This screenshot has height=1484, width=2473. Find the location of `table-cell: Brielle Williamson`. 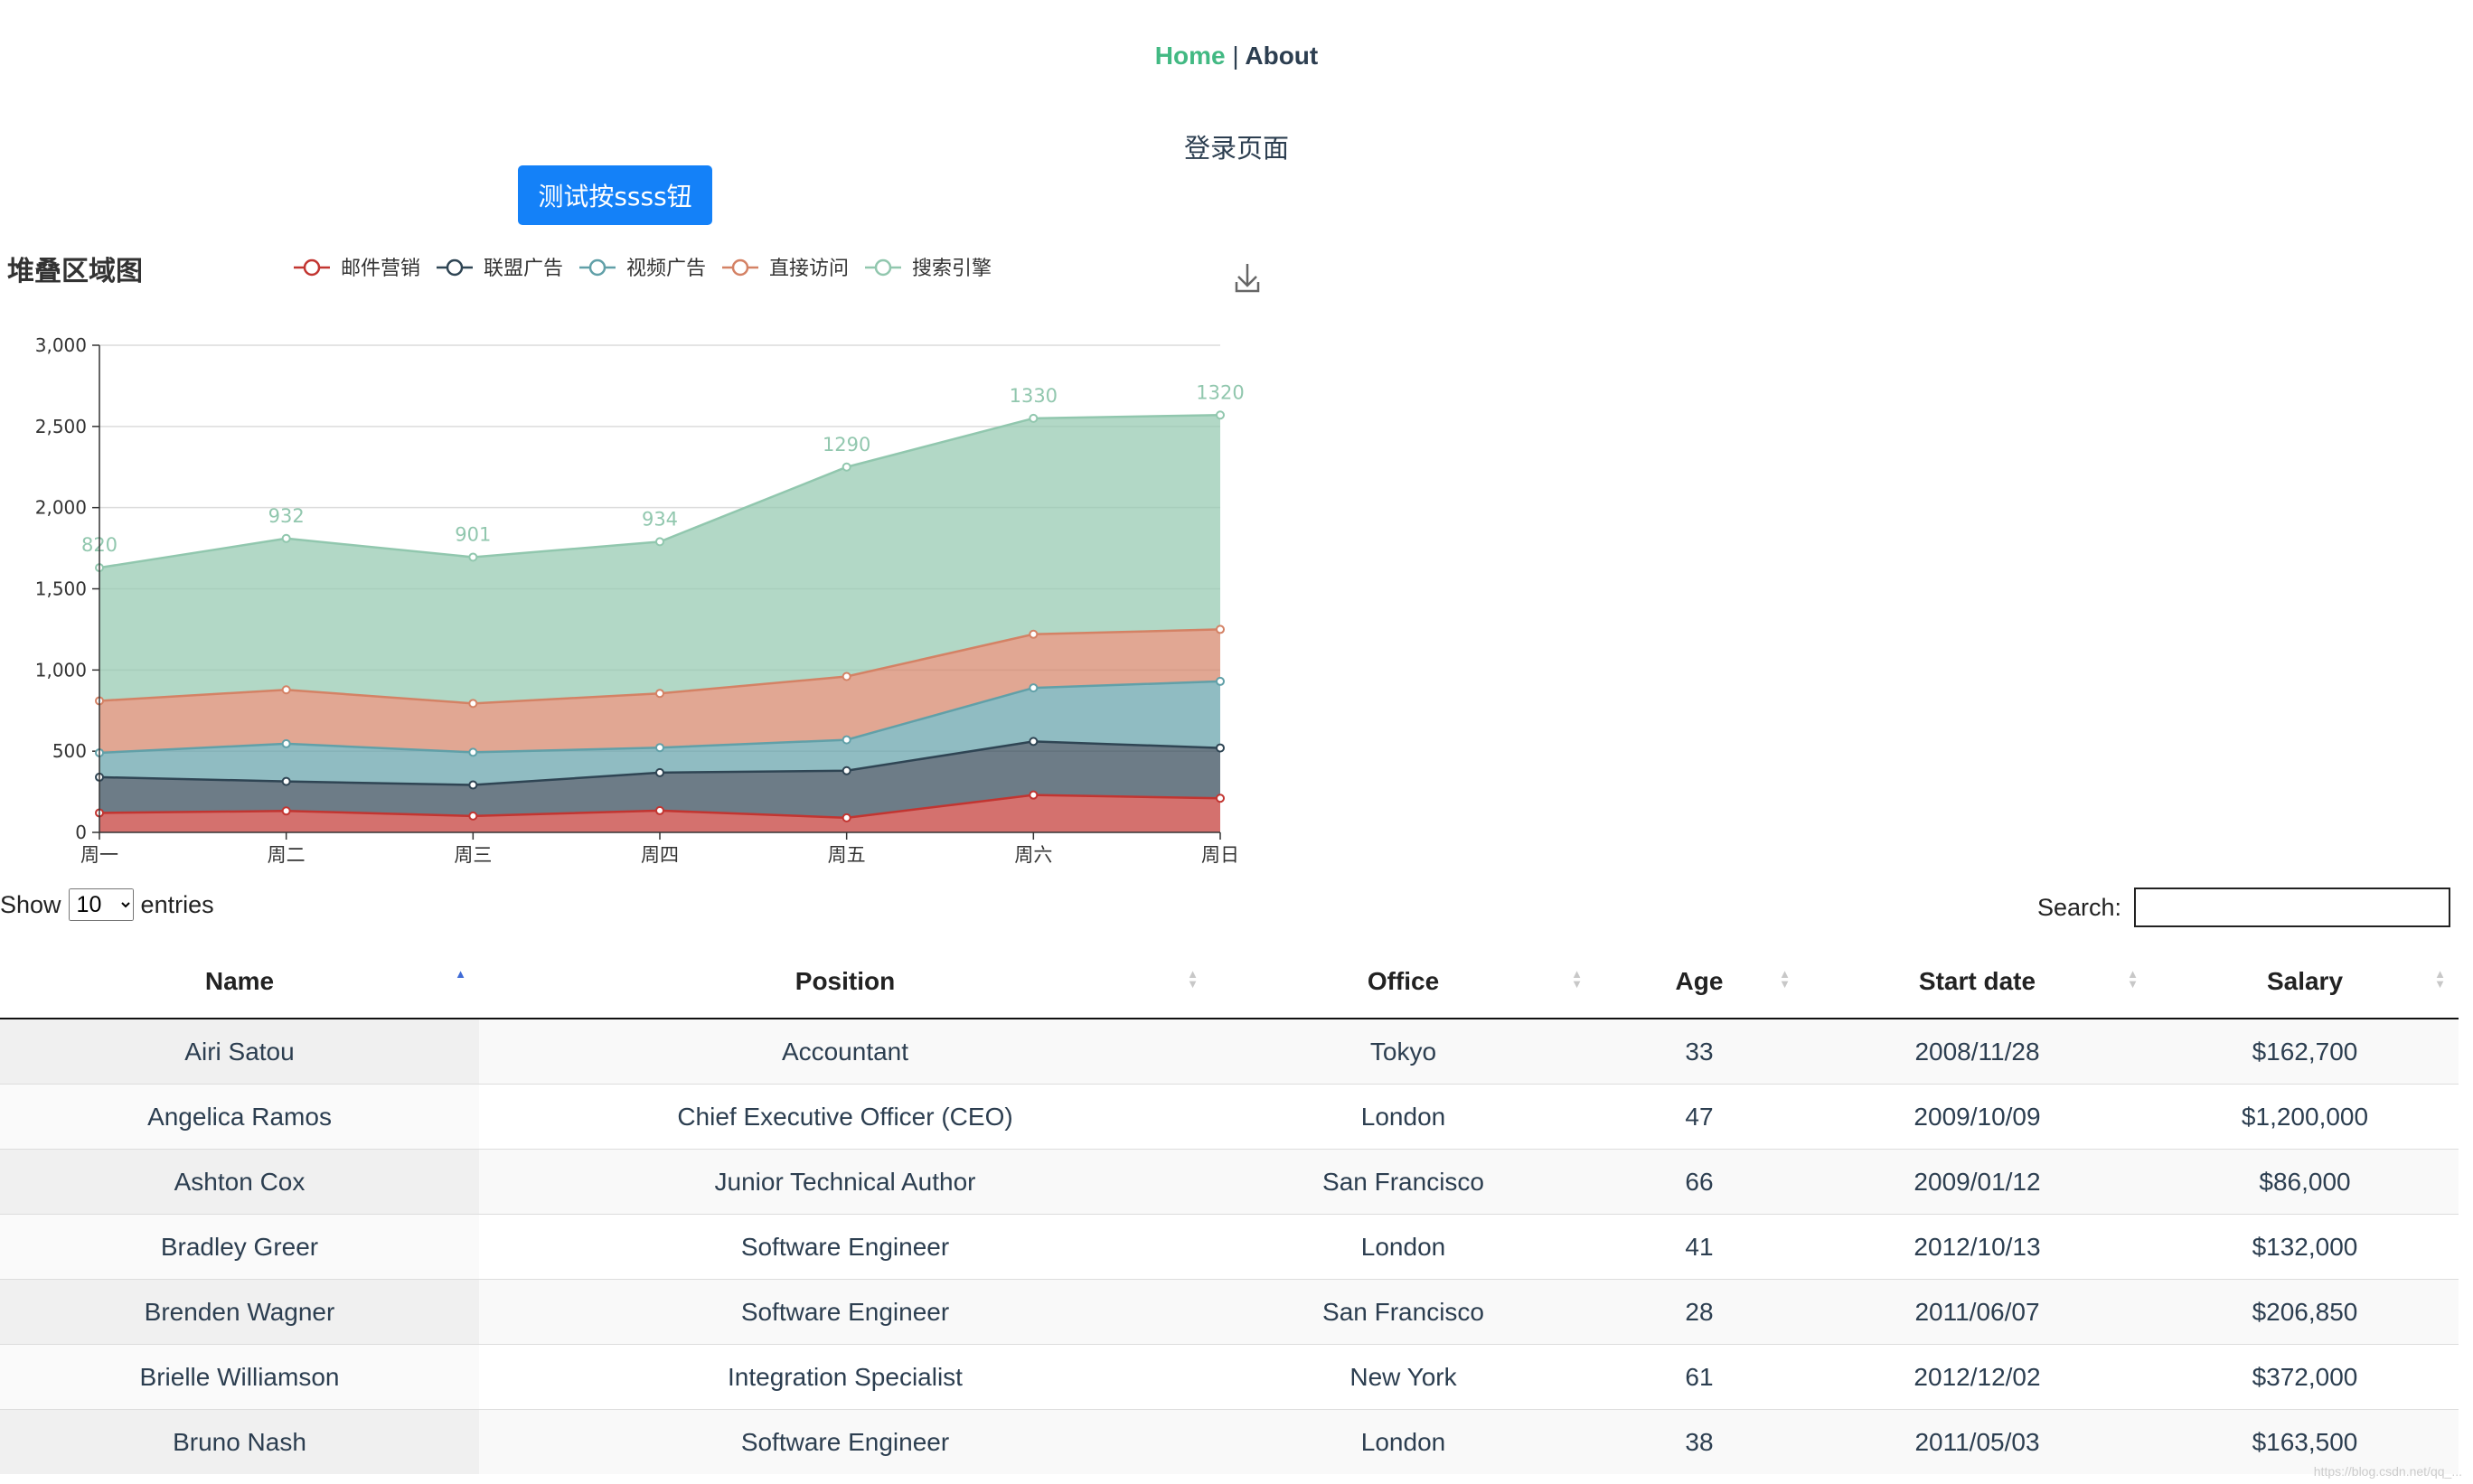

table-cell: Brielle Williamson is located at coordinates (239, 1377).